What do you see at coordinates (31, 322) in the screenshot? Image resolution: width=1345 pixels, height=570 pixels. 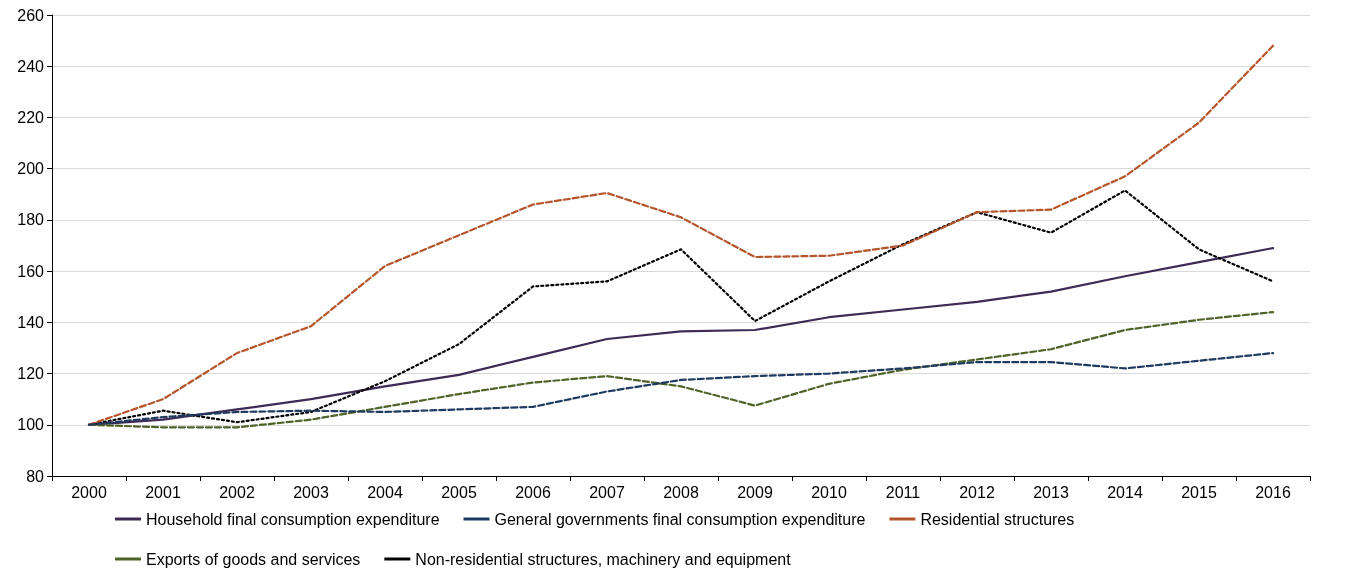 I see `y-tick-label: 140` at bounding box center [31, 322].